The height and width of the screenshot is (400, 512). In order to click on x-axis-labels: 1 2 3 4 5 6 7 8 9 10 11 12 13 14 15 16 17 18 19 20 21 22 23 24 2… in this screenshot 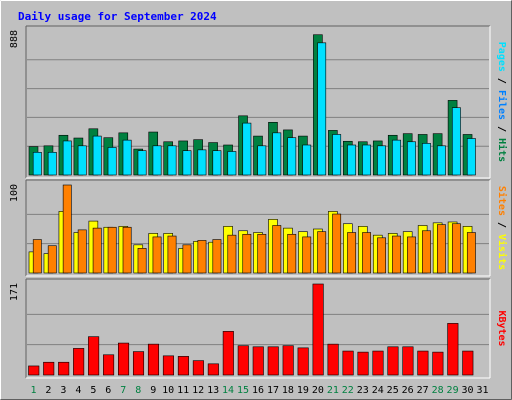, I will do `click(259, 390)`.